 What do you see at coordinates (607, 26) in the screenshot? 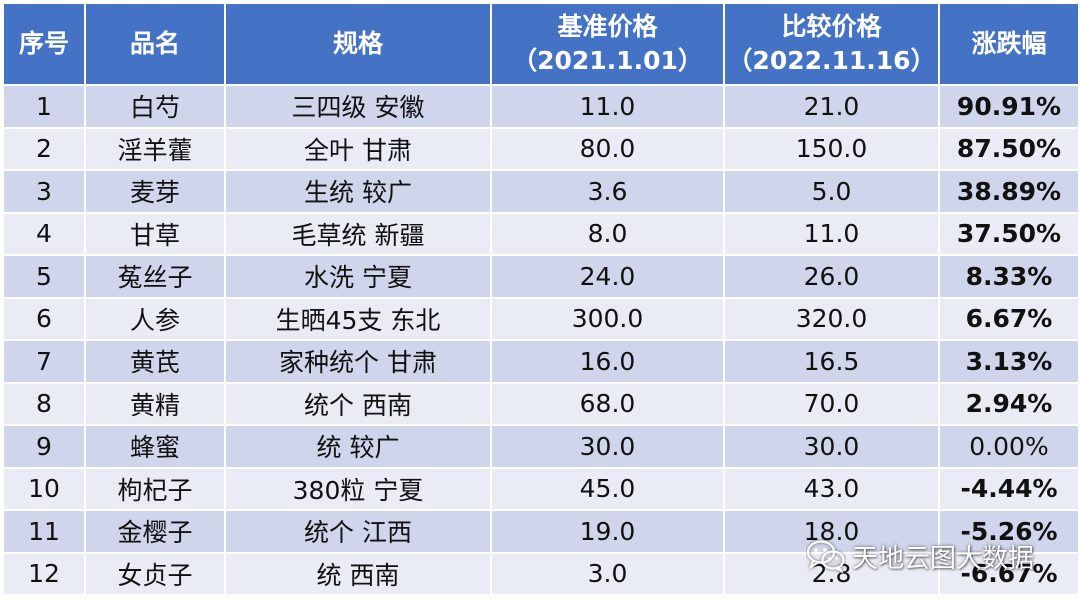
I see `header-base-price-label: 基准价格` at bounding box center [607, 26].